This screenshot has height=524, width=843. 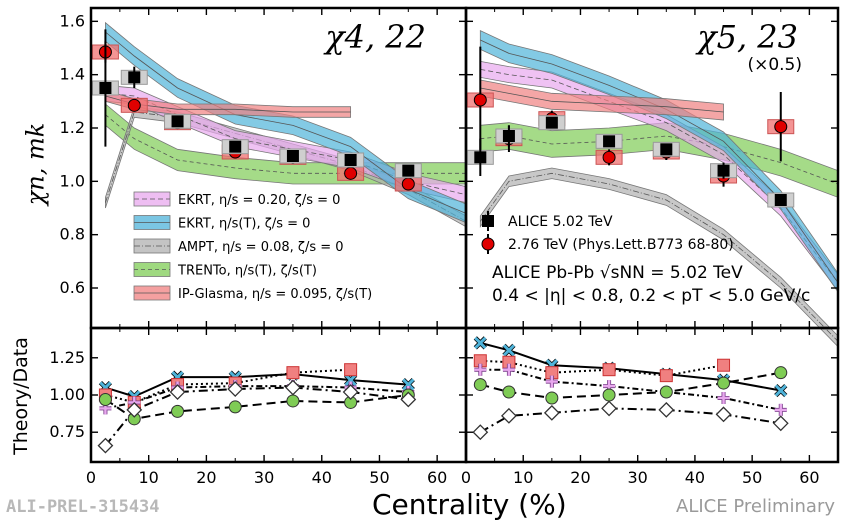 What do you see at coordinates (67, 431) in the screenshot?
I see `y-tick-label: 0.75` at bounding box center [67, 431].